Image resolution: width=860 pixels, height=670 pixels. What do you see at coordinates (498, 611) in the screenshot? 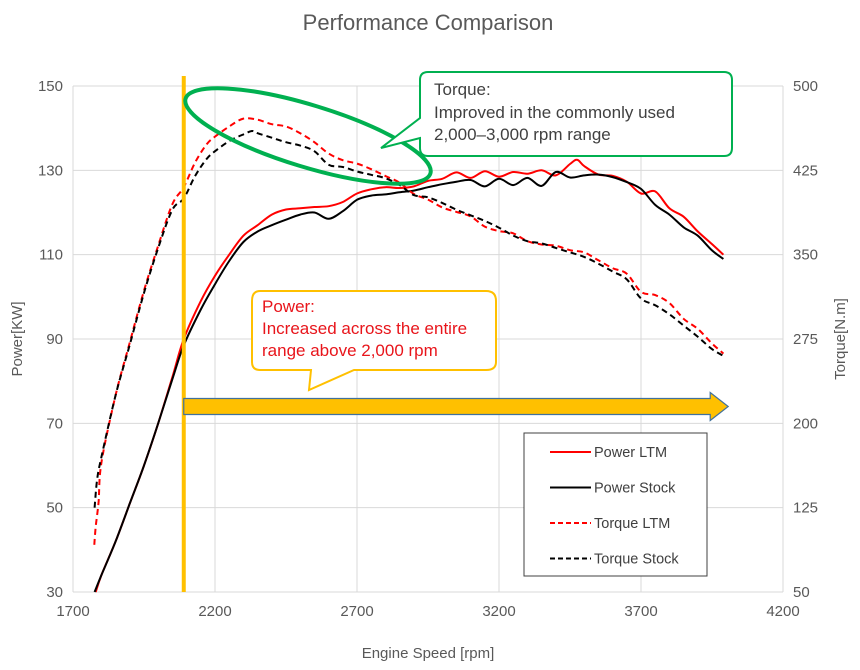
I see `x-tick-label: 3200` at bounding box center [498, 611].